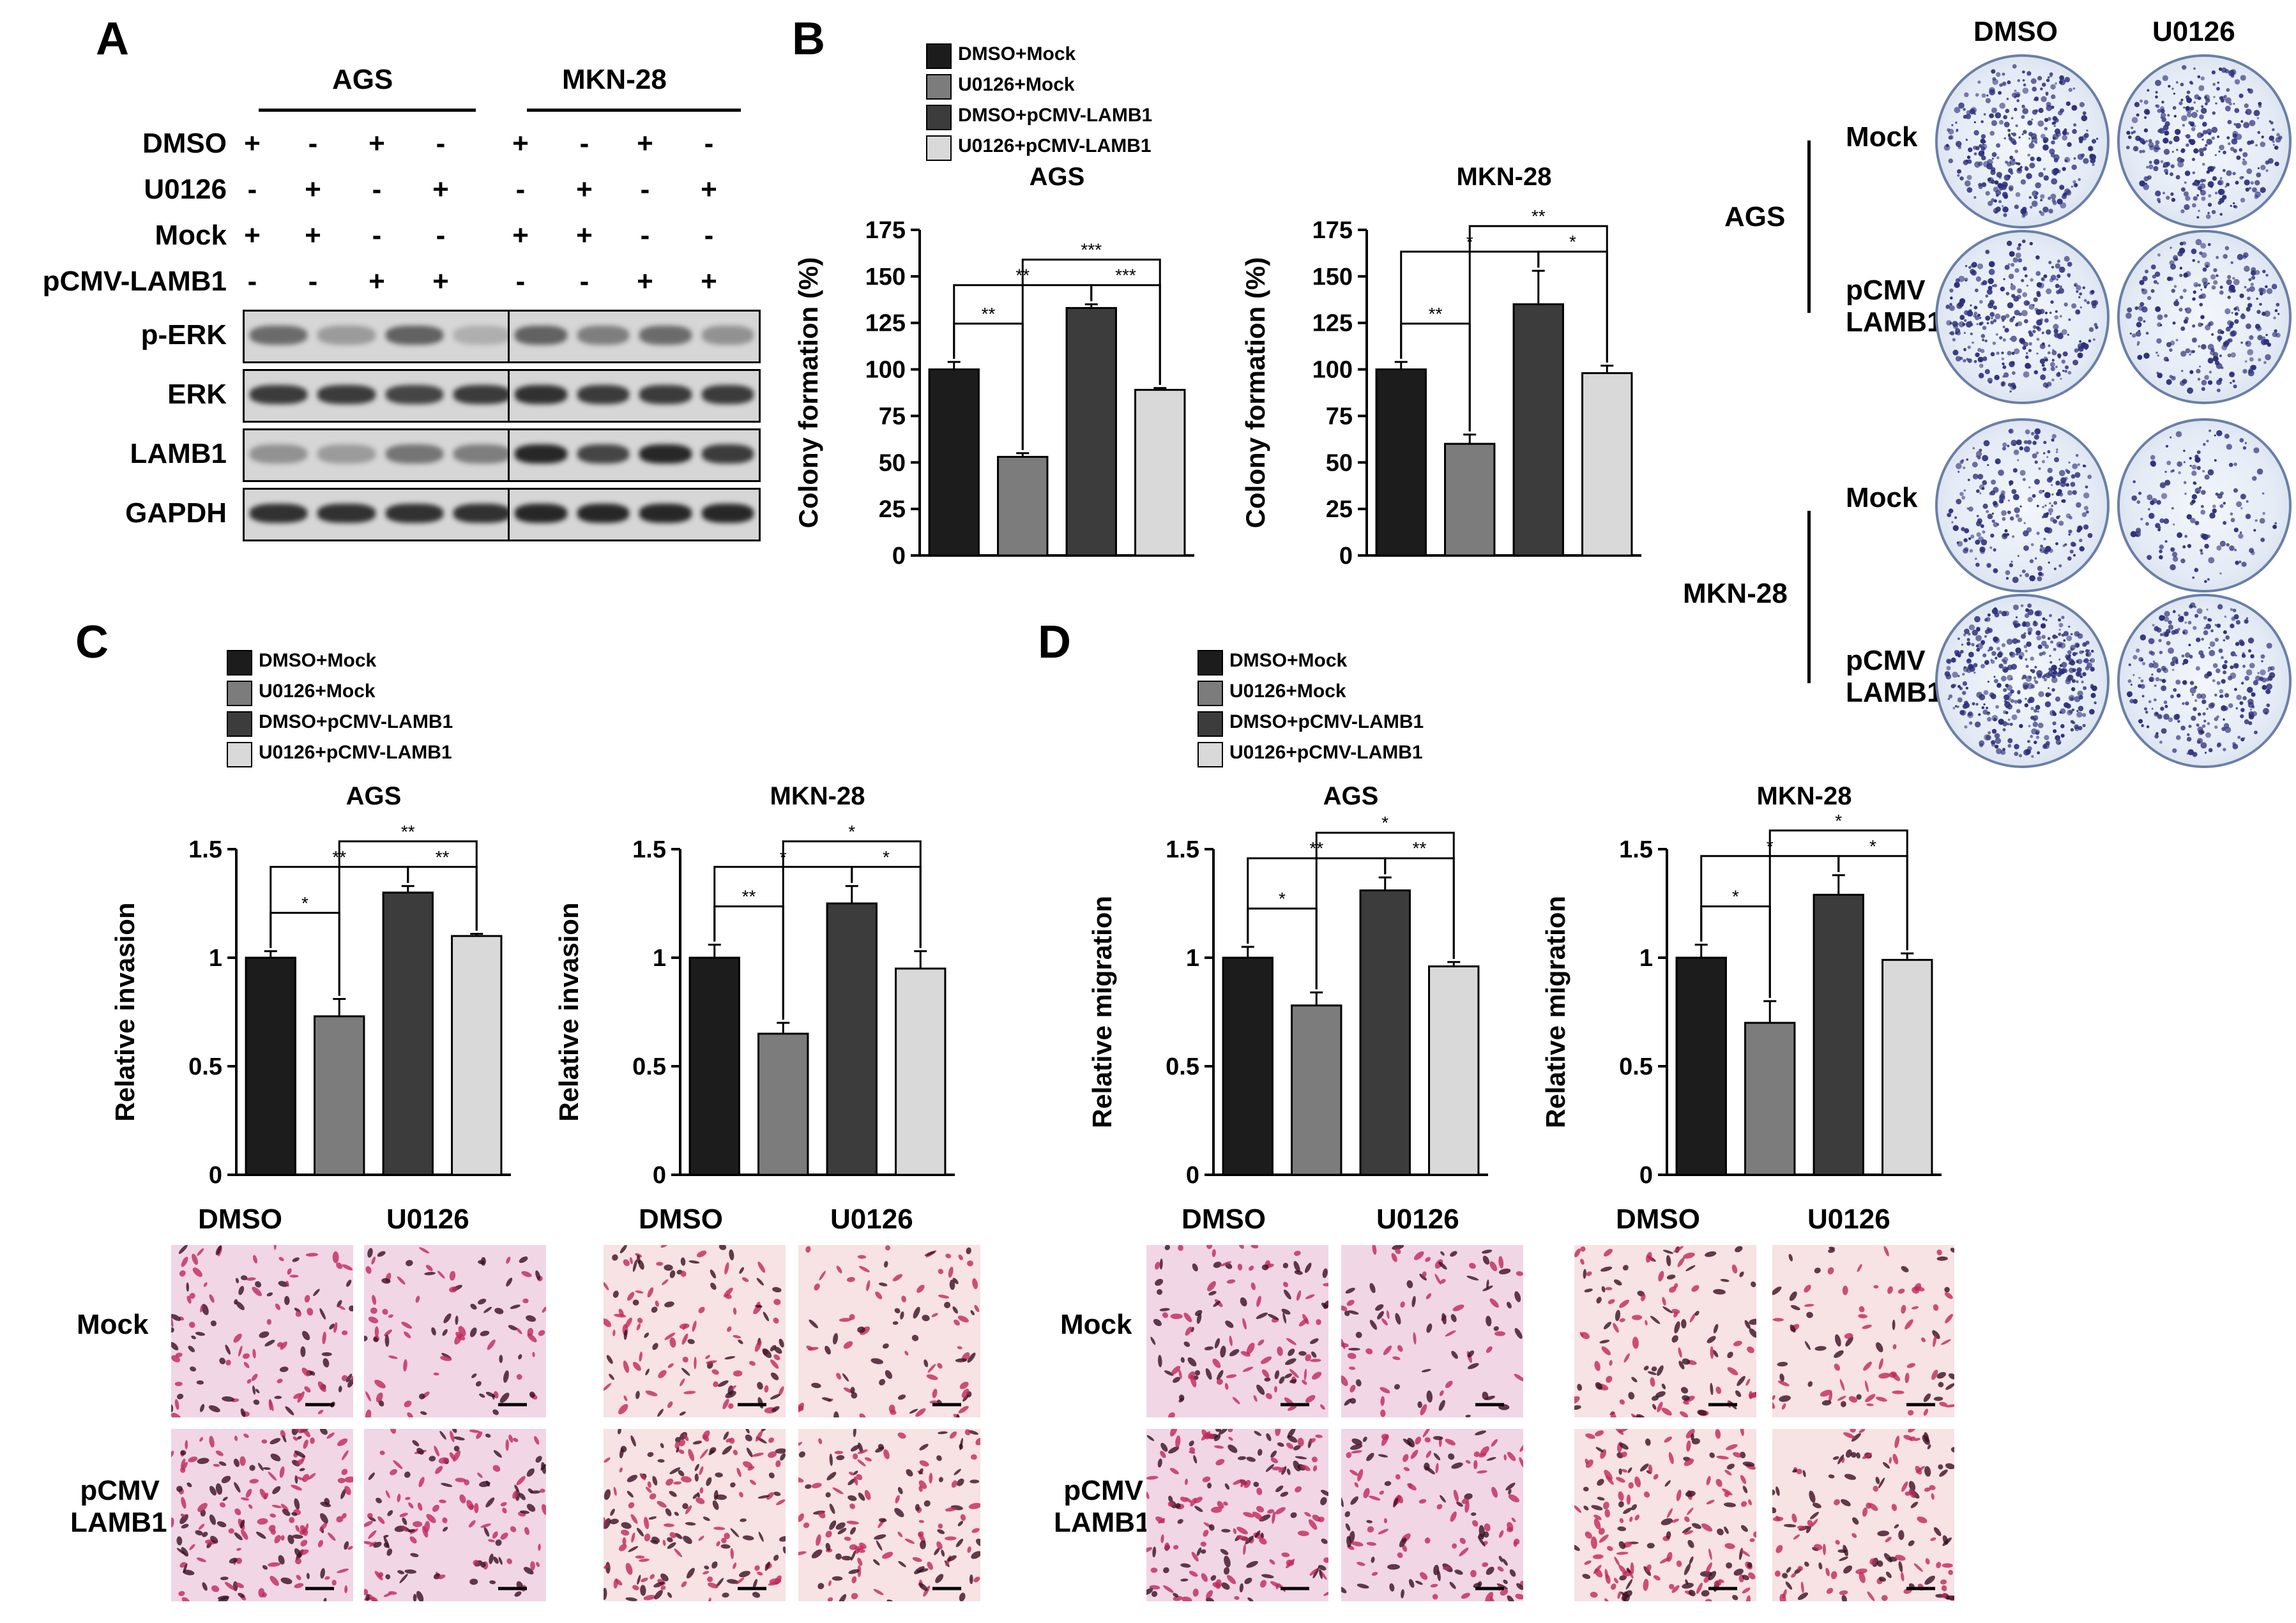 The height and width of the screenshot is (1623, 2296). Describe the element at coordinates (659, 1175) in the screenshot. I see `y-tick-label: 0` at that location.